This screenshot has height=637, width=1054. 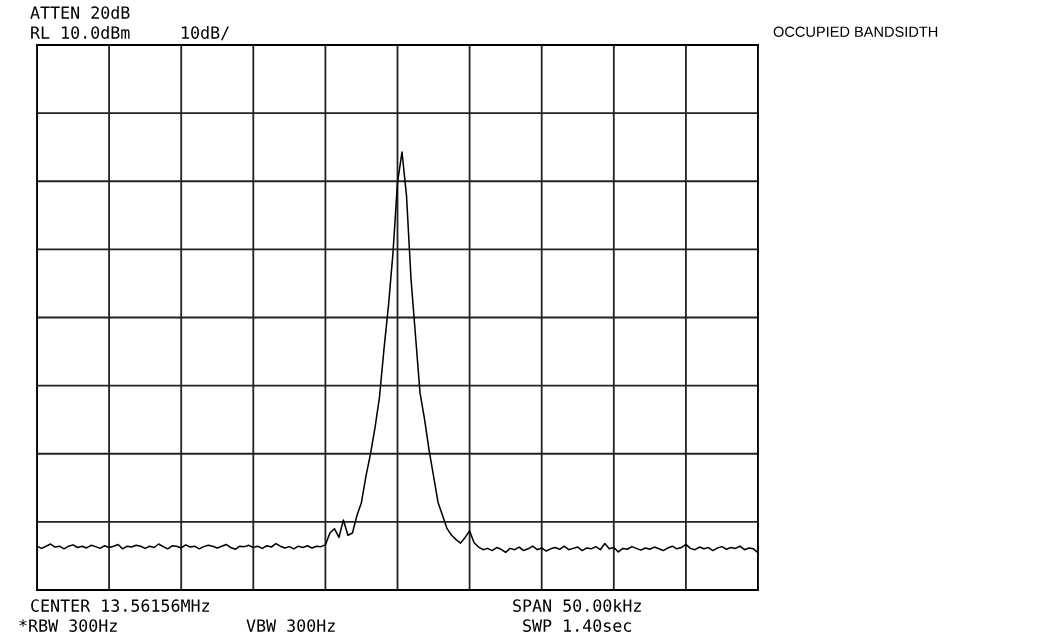 What do you see at coordinates (855, 31) in the screenshot?
I see `text: OCCUPIED BANDSIDTH` at bounding box center [855, 31].